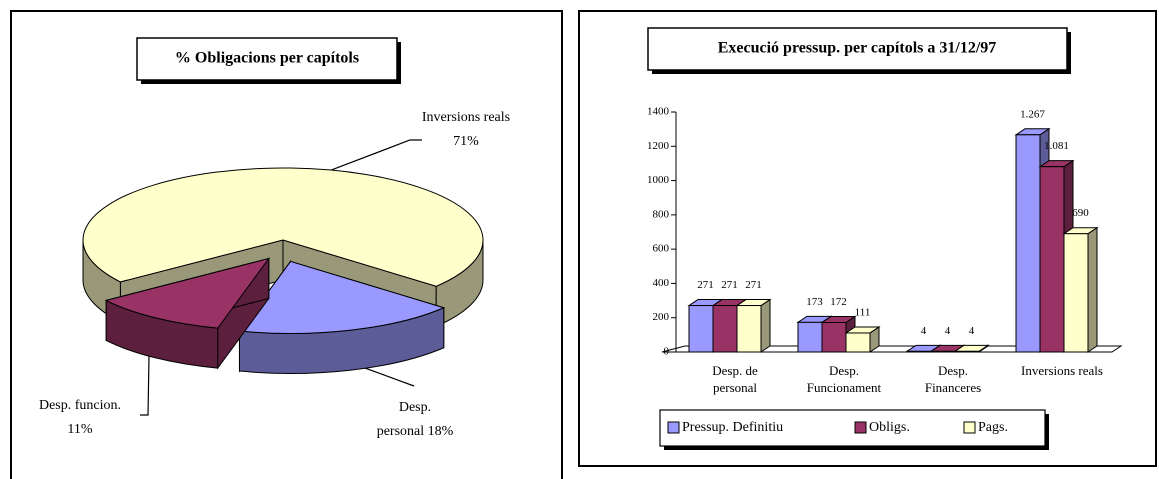 The width and height of the screenshot is (1159, 479). What do you see at coordinates (838, 302) in the screenshot?
I see `data-label: 172` at bounding box center [838, 302].